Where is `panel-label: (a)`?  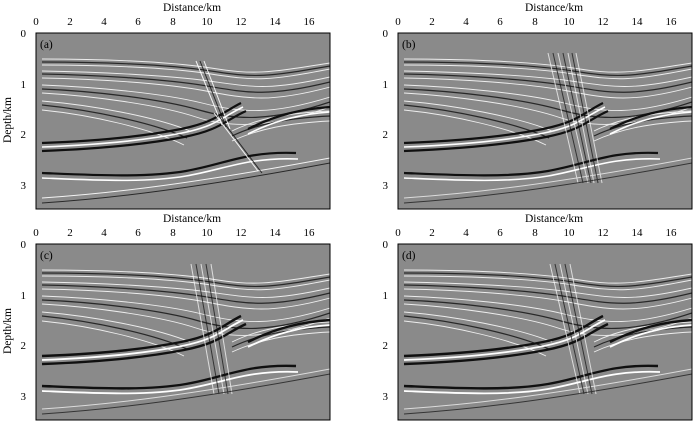
panel-label: (a) is located at coordinates (46, 45).